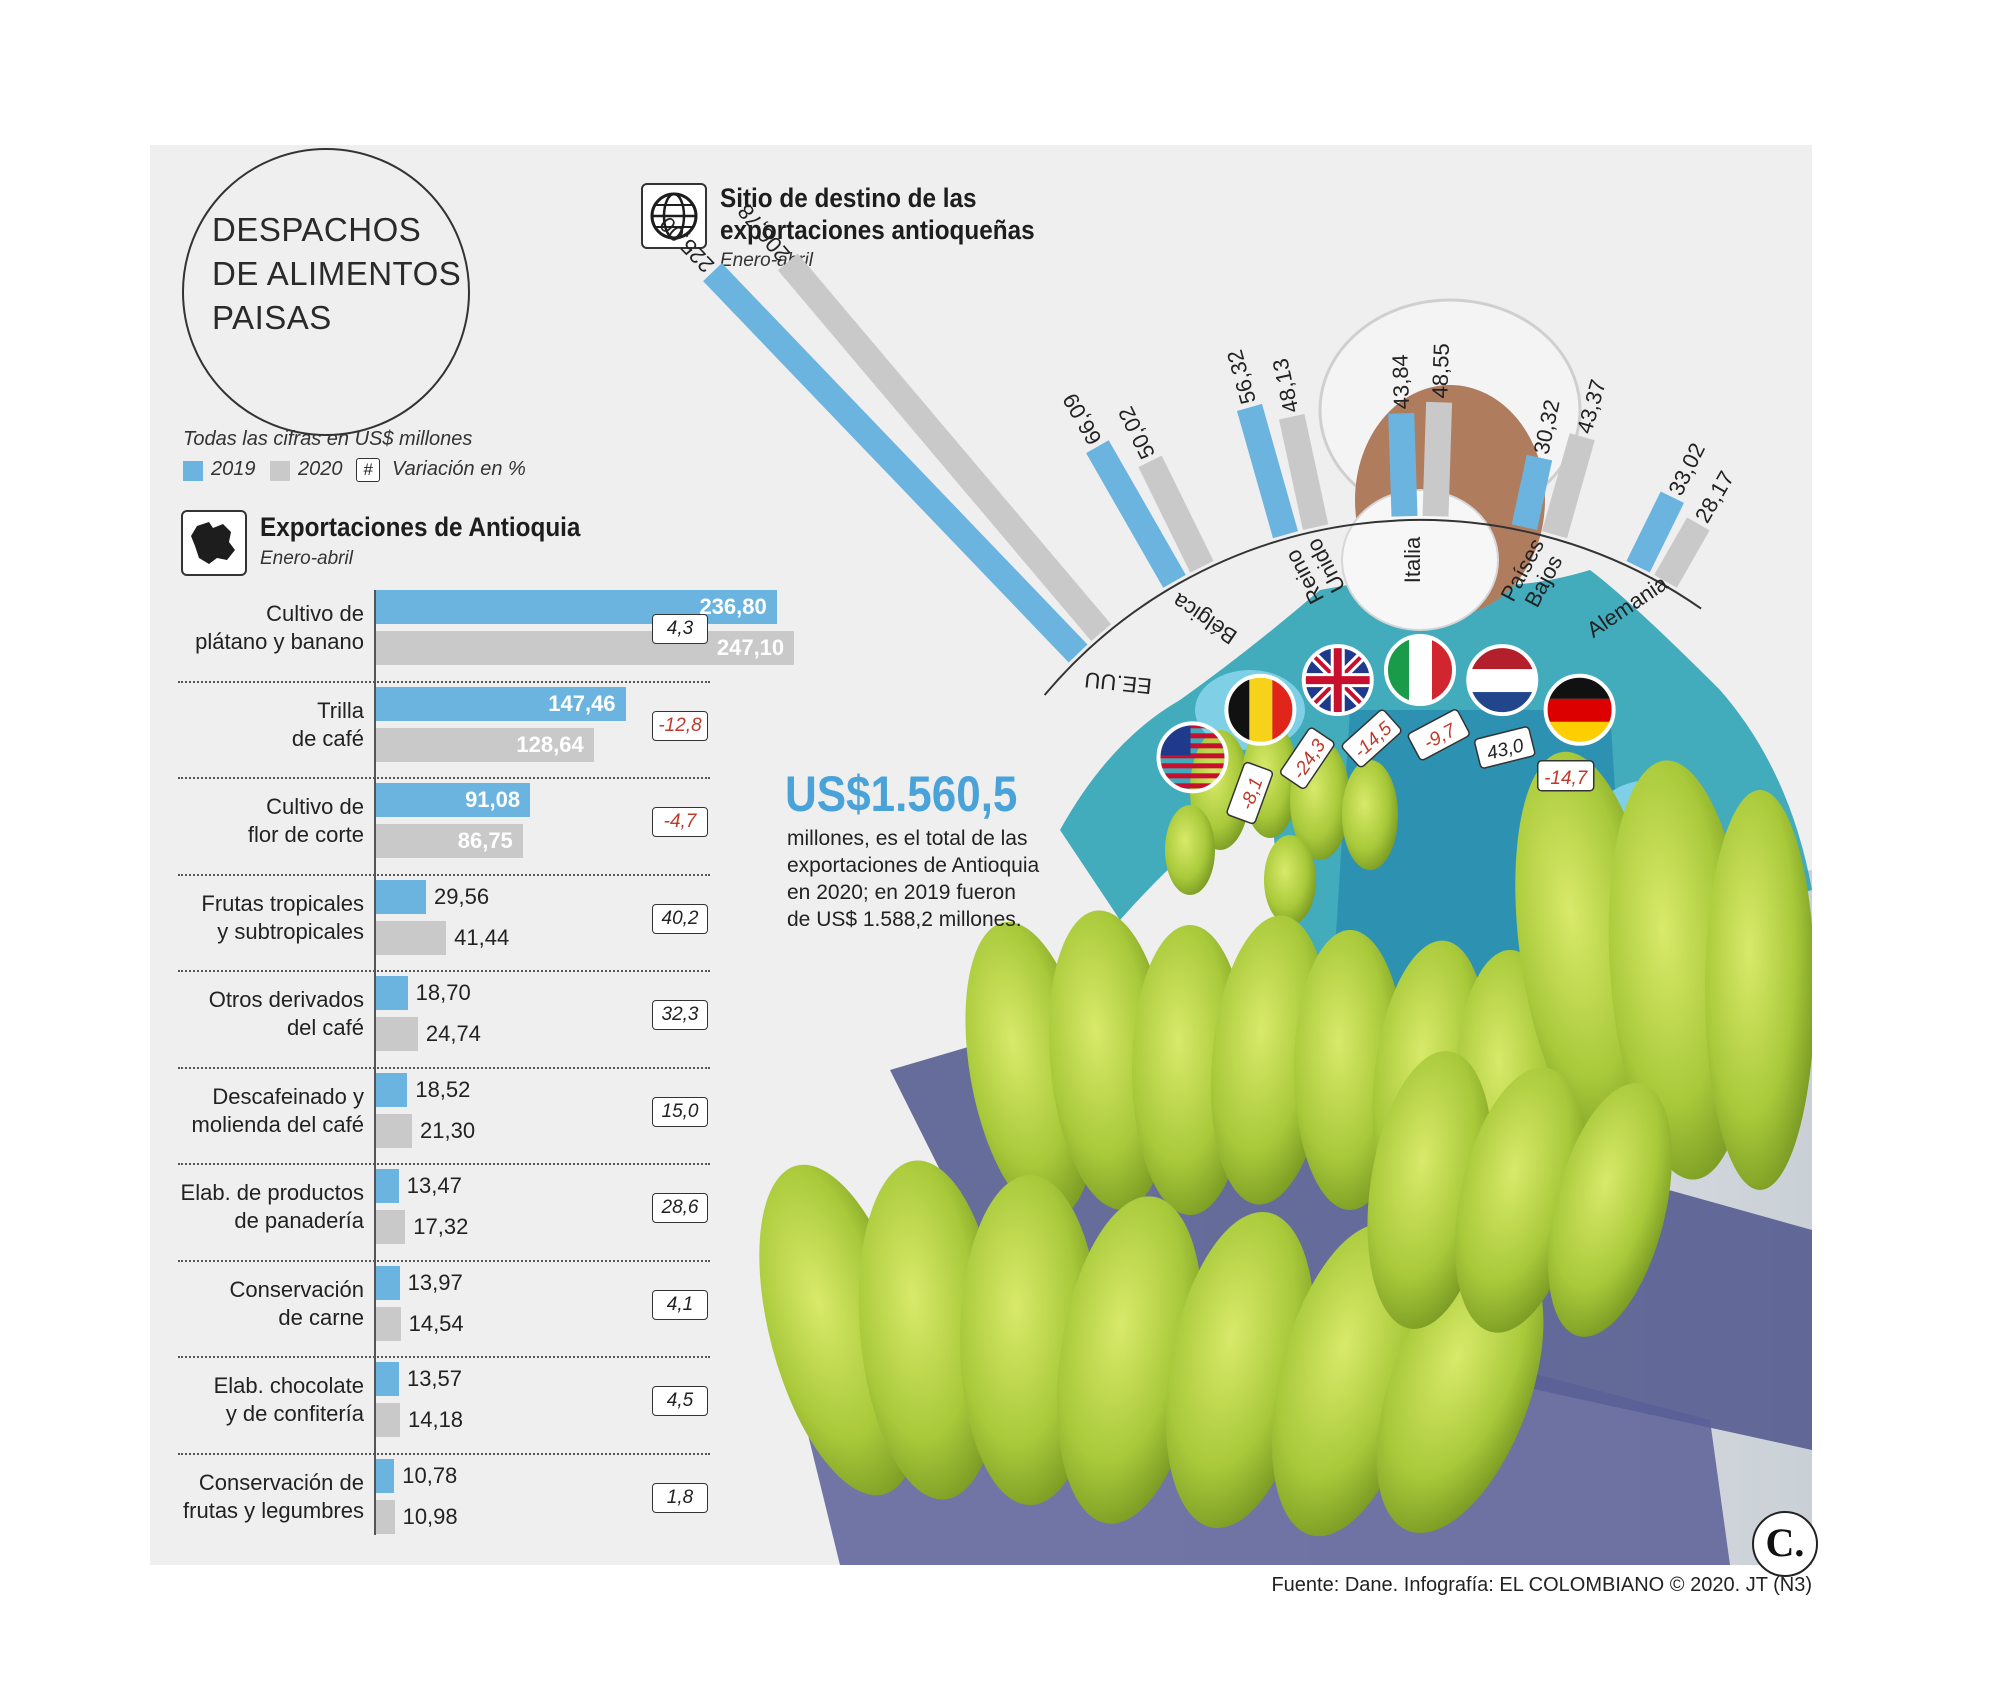 The image size is (2000, 1695). I want to click on chart-axis-line, so click(375, 1062).